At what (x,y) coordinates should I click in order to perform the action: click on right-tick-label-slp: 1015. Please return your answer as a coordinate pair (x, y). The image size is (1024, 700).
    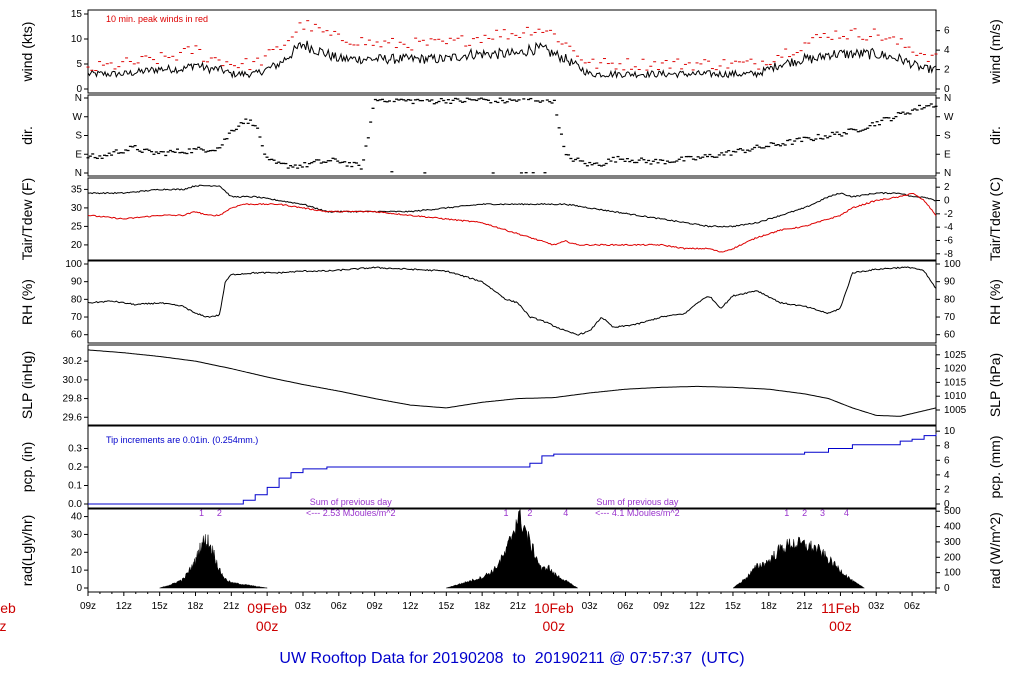
    Looking at the image, I should click on (955, 382).